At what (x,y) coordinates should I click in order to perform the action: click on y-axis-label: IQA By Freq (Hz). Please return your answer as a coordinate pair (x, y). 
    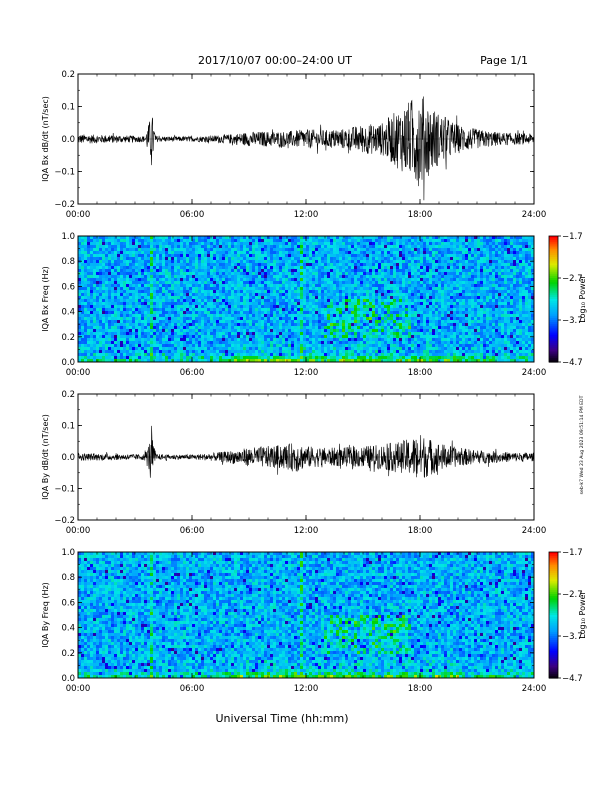
    Looking at the image, I should click on (45, 615).